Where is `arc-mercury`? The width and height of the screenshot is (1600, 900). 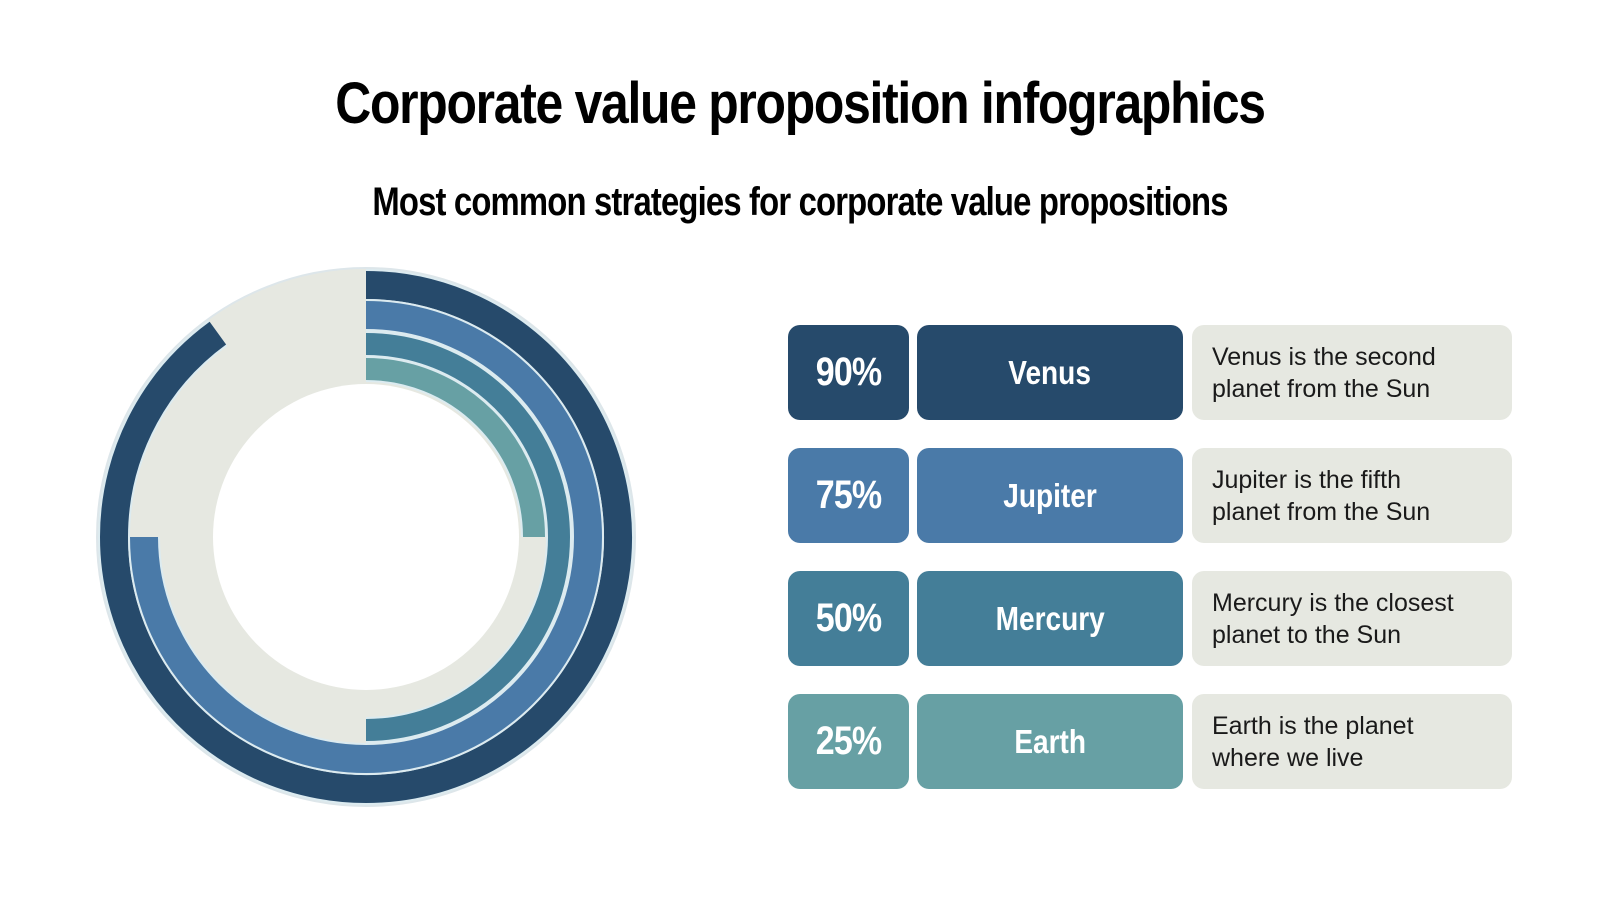 arc-mercury is located at coordinates (467, 537).